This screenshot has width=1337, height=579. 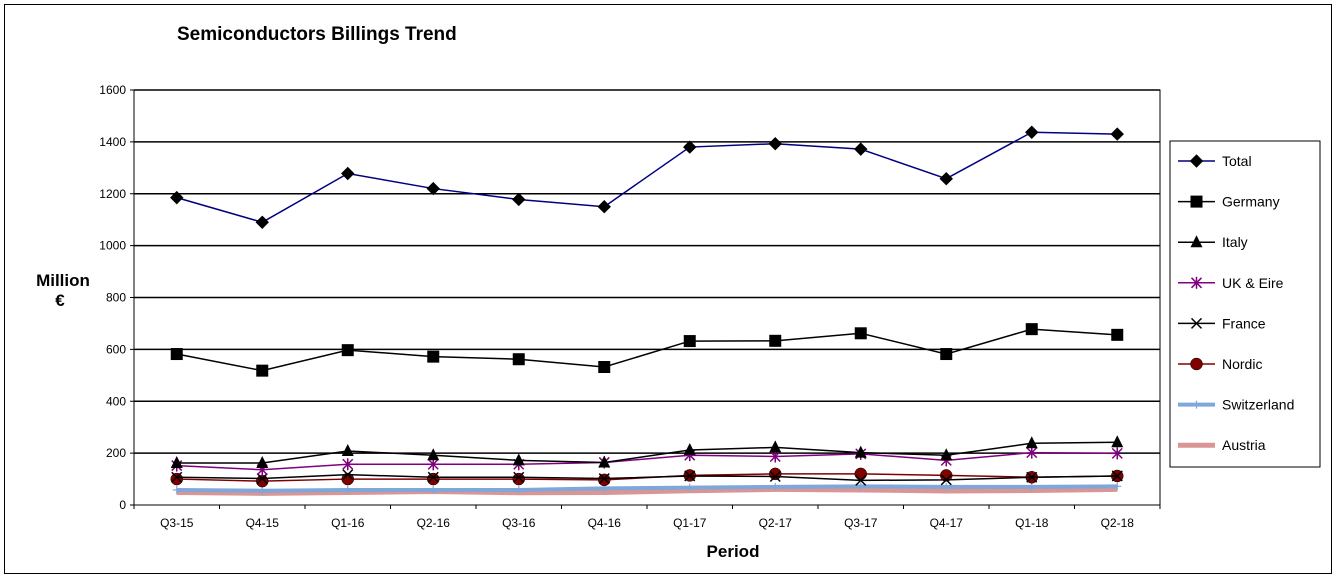 What do you see at coordinates (1196, 161) in the screenshot?
I see `legend-marker-total` at bounding box center [1196, 161].